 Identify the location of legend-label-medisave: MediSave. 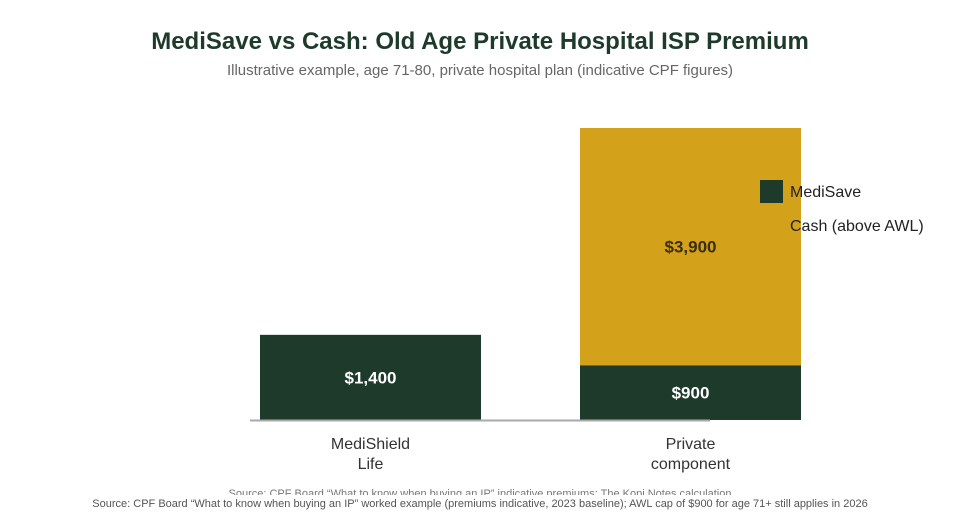
(825, 192).